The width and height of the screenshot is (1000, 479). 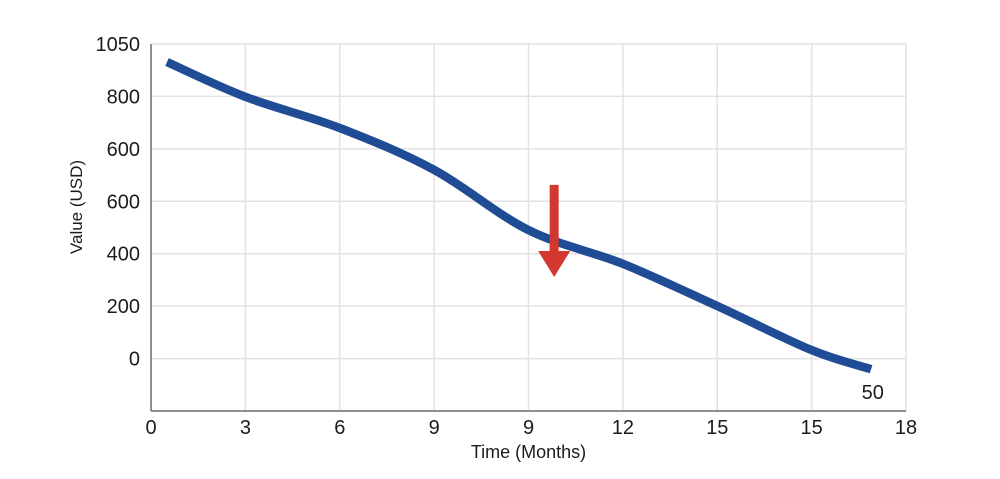 I want to click on y-tick-label: 1050, so click(x=118, y=45).